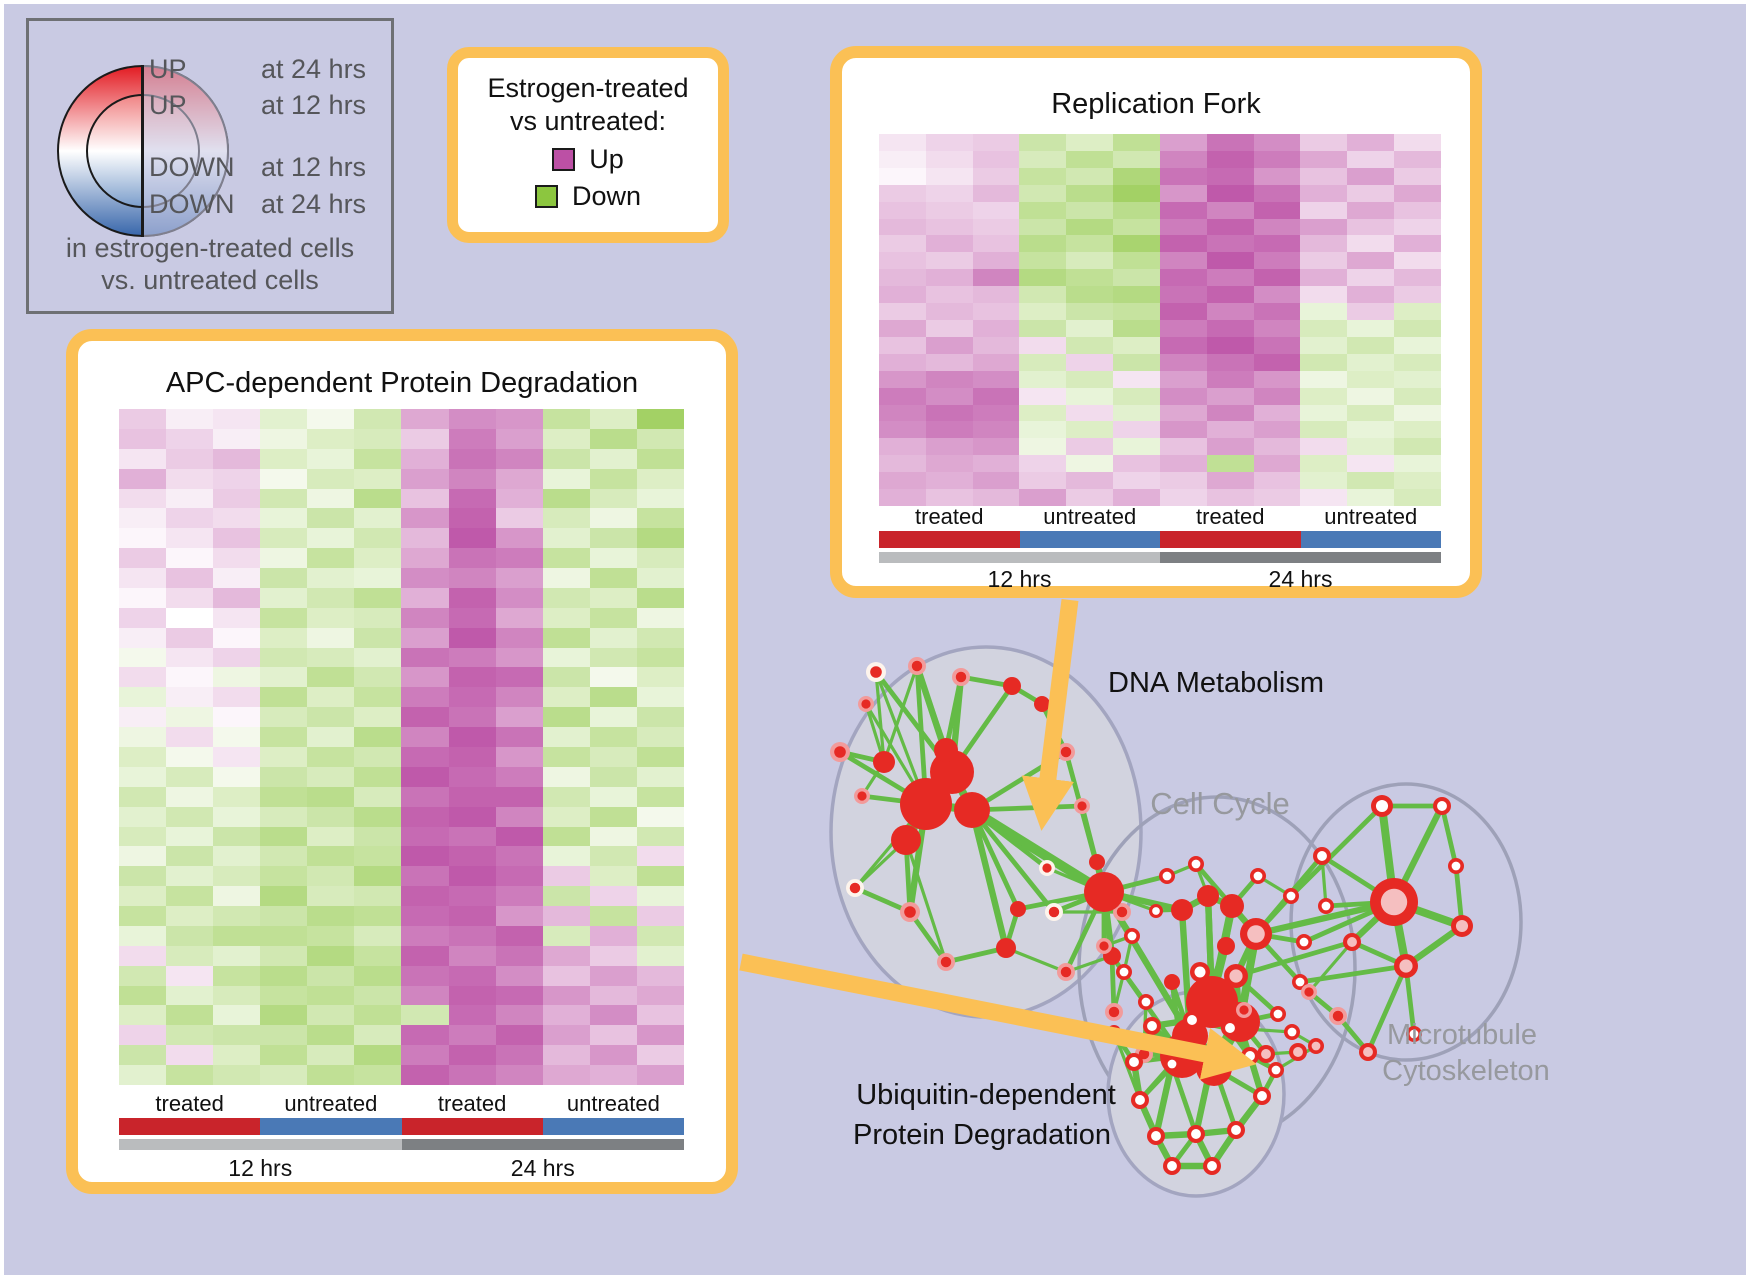  What do you see at coordinates (401, 1126) in the screenshot?
I see `apc-treated-untreated-bar` at bounding box center [401, 1126].